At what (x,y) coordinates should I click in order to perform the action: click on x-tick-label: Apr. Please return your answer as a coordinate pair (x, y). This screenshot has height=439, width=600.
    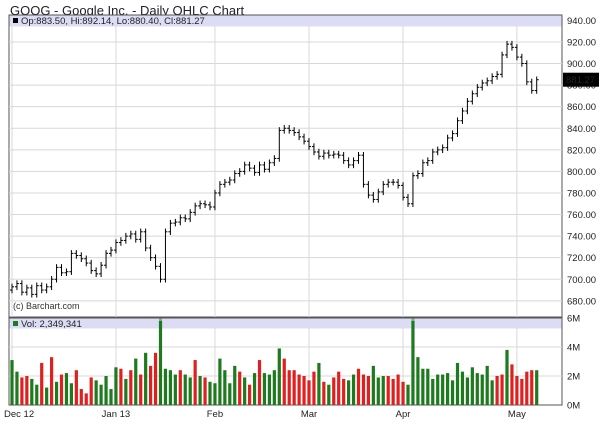
    Looking at the image, I should click on (403, 414).